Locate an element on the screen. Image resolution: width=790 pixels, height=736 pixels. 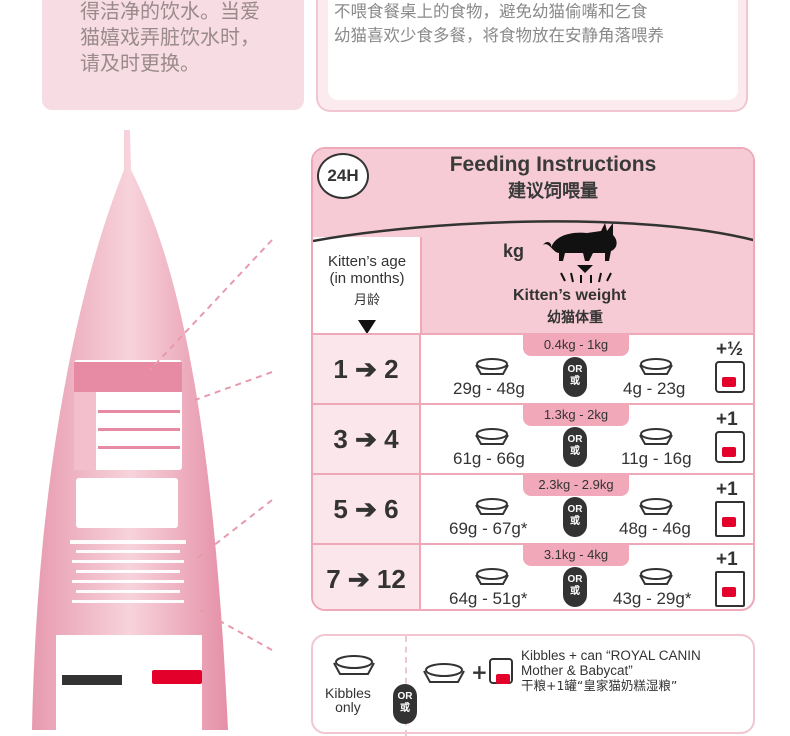
24h-badge: 24H is located at coordinates (343, 176).